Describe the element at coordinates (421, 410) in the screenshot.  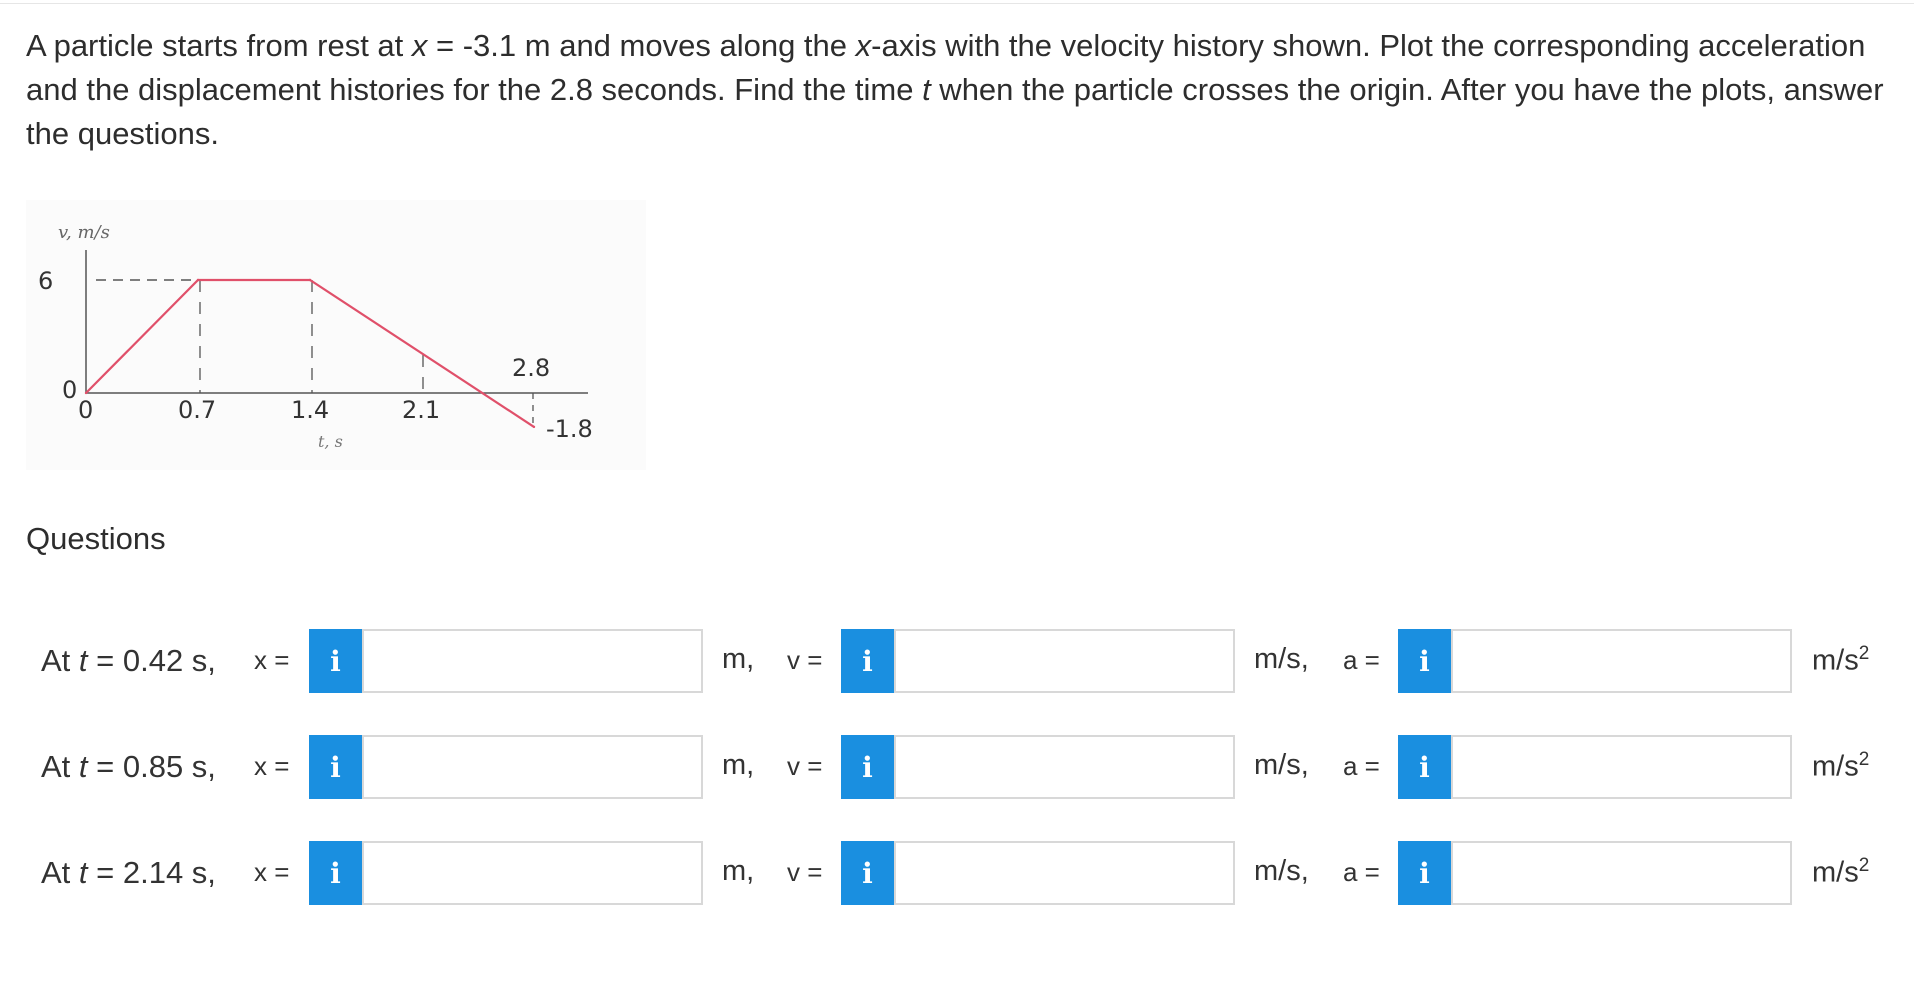
I see `x-tick-2-1: 2.1` at that location.